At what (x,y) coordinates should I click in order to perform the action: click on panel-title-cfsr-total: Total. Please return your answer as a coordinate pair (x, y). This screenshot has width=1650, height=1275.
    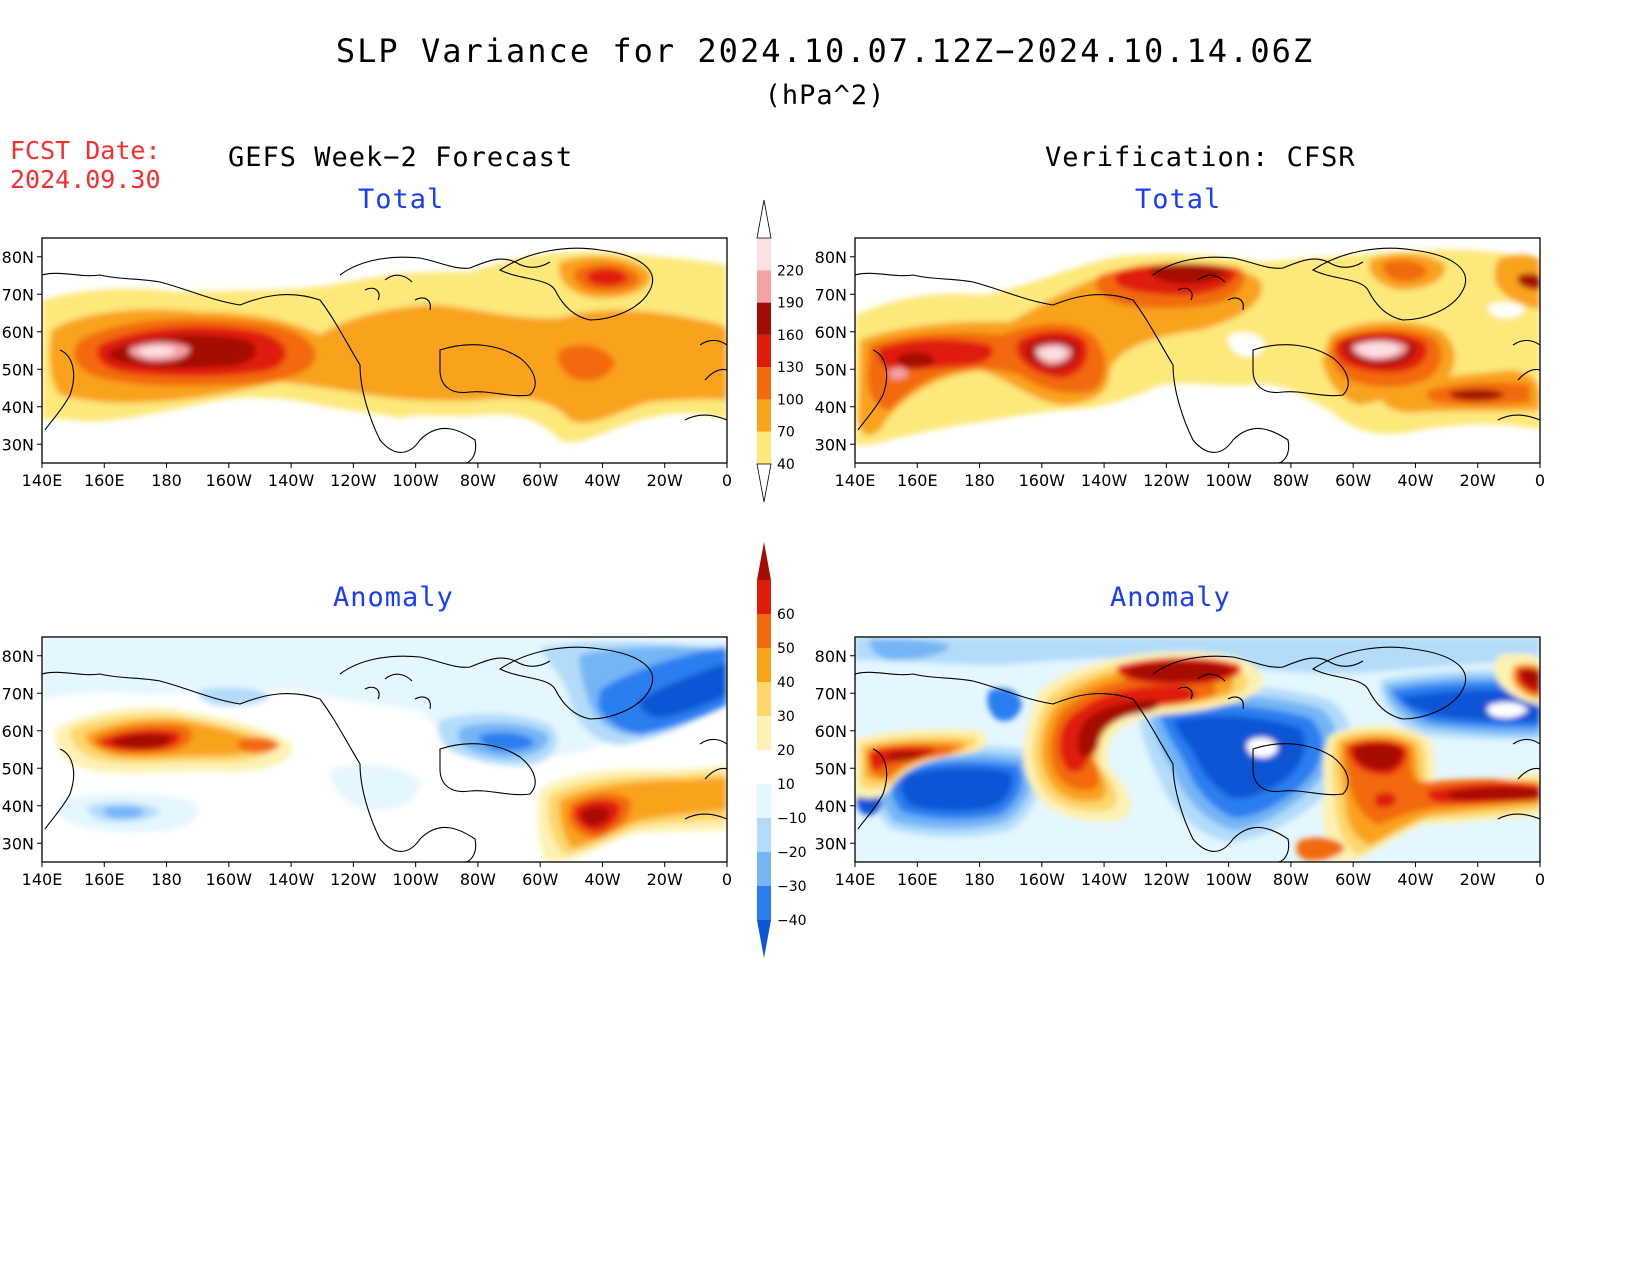
    Looking at the image, I should click on (1178, 199).